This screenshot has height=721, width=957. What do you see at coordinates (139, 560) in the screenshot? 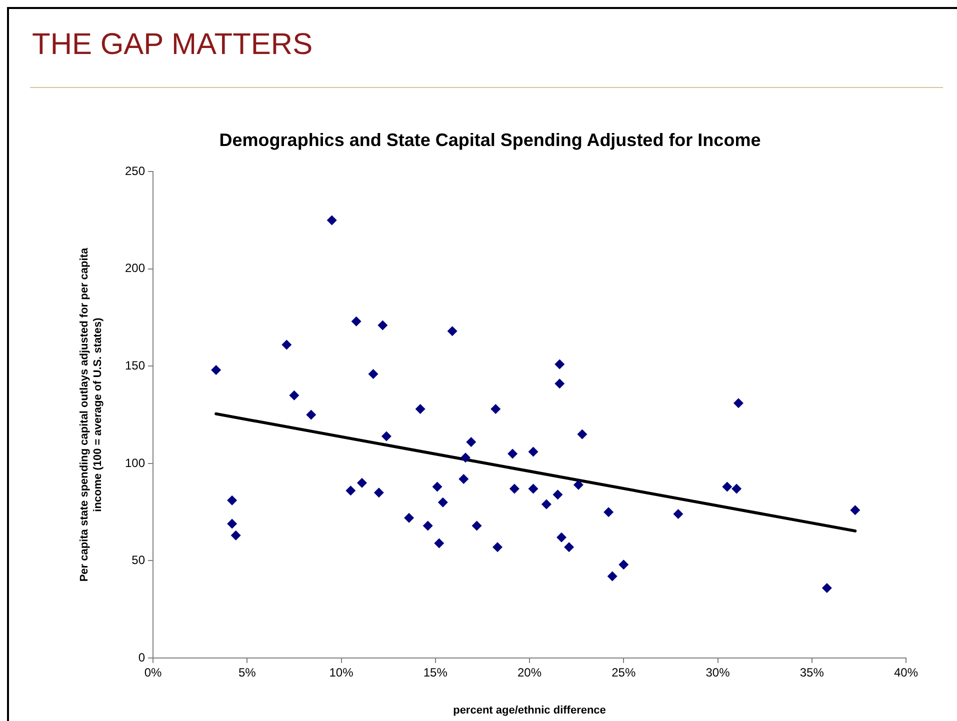
I see `y-tick-label: 50` at bounding box center [139, 560].